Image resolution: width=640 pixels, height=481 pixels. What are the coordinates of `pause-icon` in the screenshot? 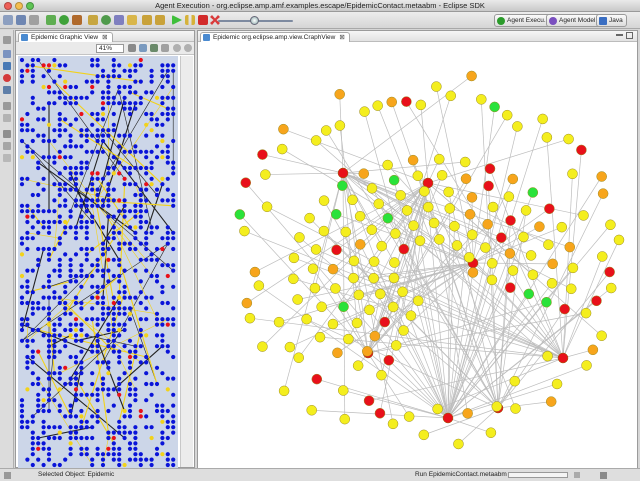 It's located at (190, 20).